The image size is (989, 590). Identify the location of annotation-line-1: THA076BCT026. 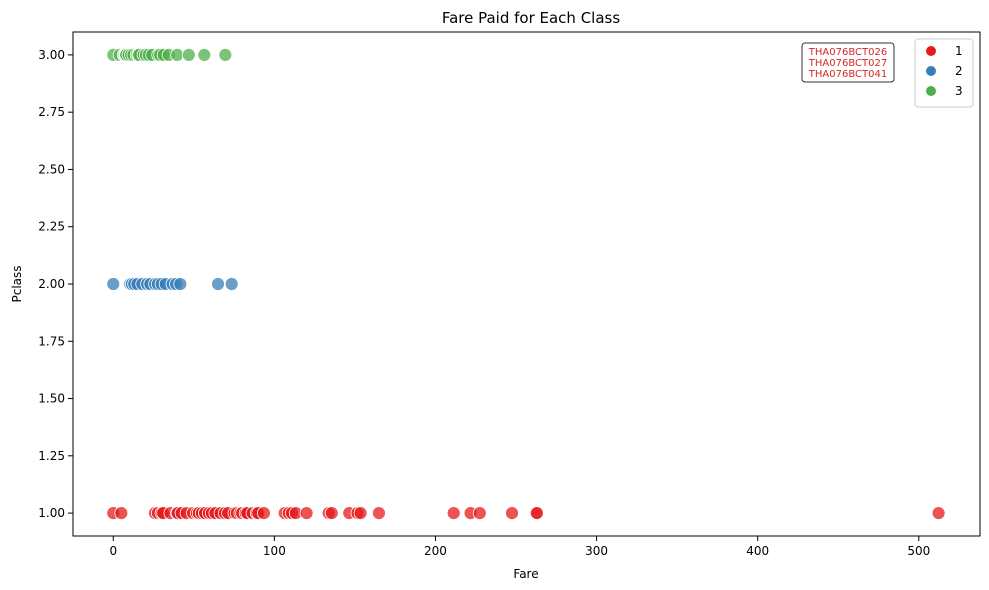
(847, 52).